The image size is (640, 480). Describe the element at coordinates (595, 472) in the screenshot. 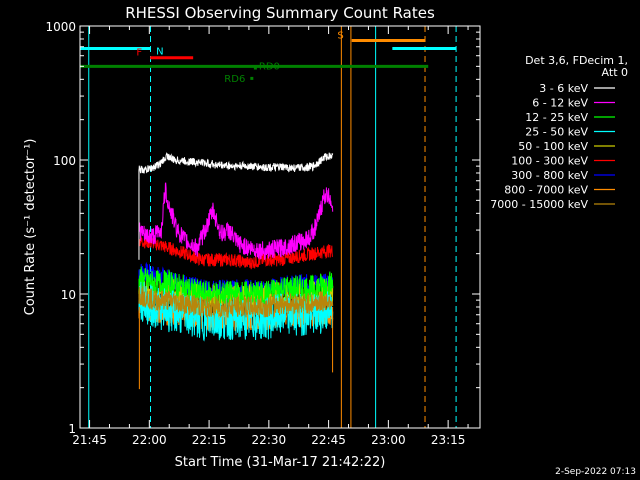

I see `footer-timestamp: 2-Sep-2022 07:13` at that location.